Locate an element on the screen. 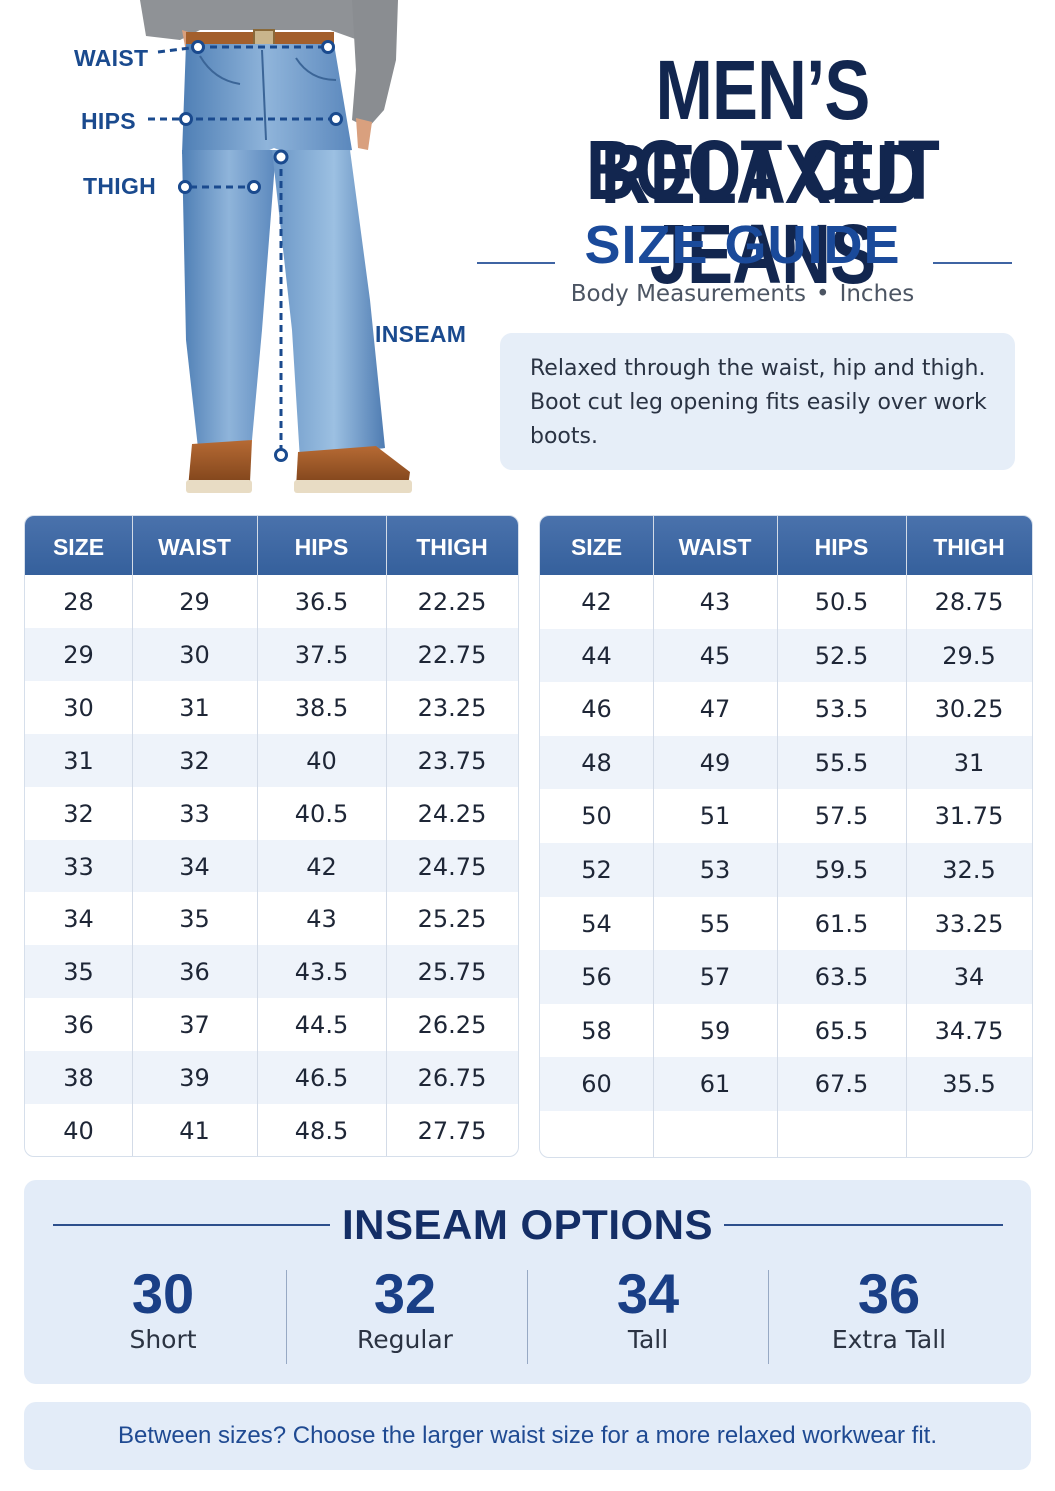 The height and width of the screenshot is (1491, 1055). cell-hips: 43 is located at coordinates (321, 919).